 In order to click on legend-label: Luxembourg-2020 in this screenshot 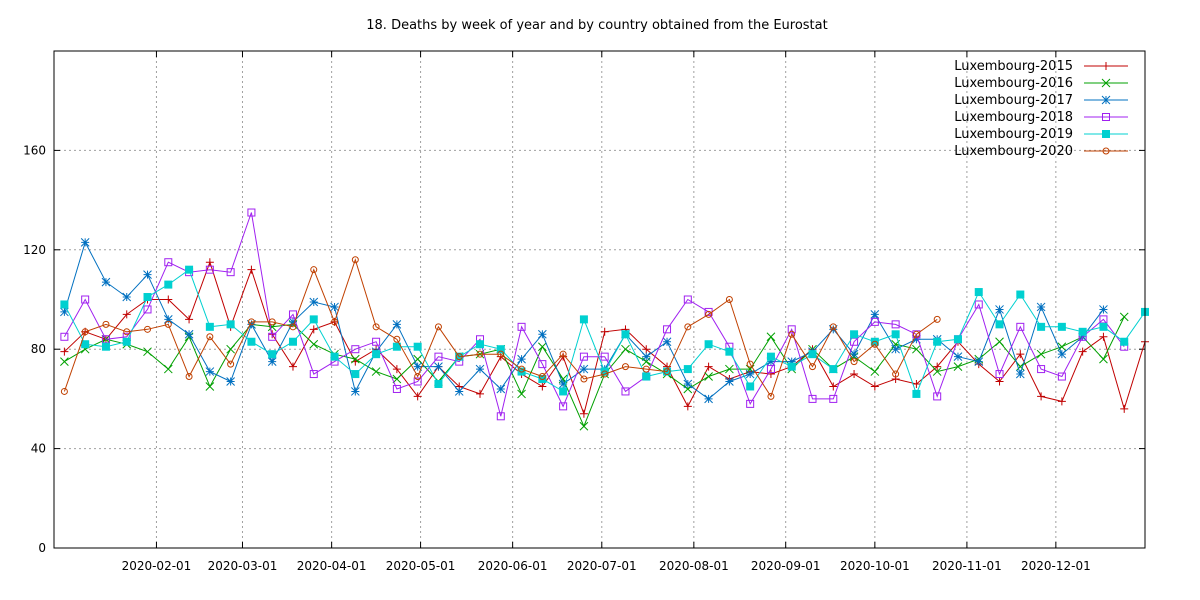, I will do `click(1013, 151)`.